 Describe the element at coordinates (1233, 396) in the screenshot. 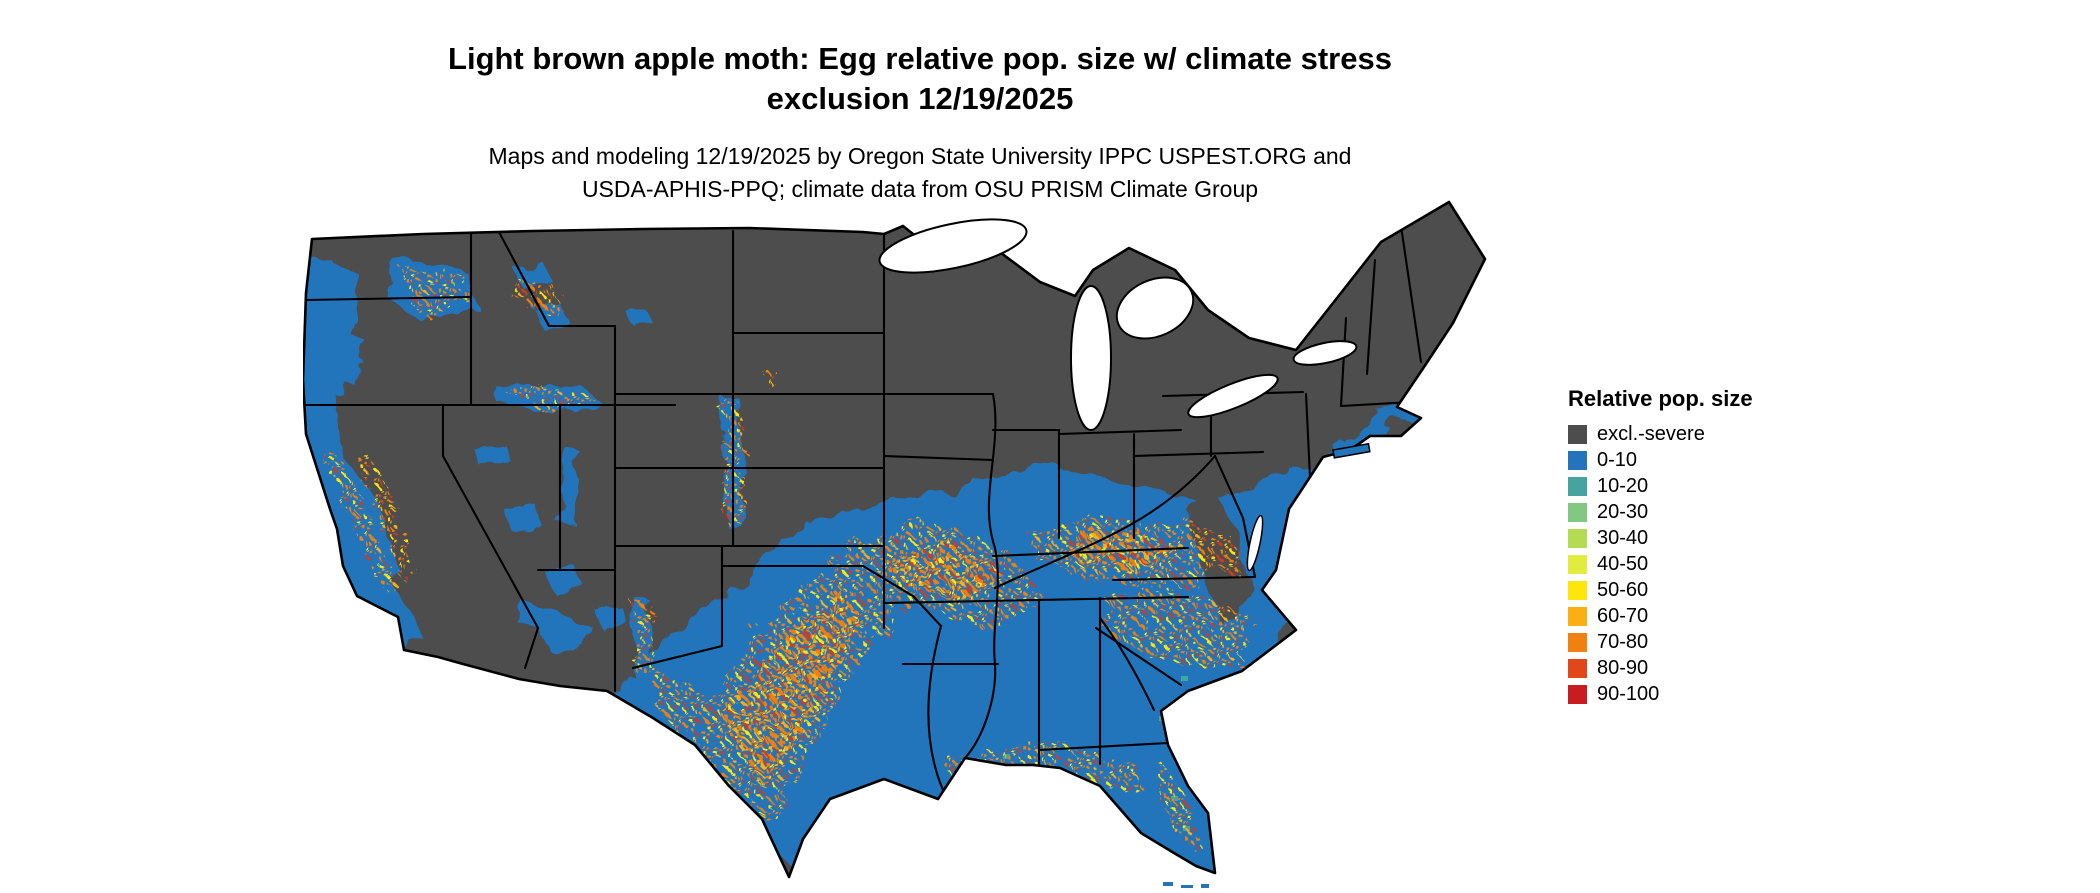

I see `lake-erie` at that location.